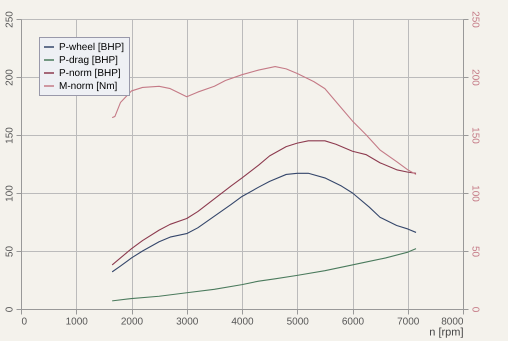  What do you see at coordinates (10, 252) in the screenshot?
I see `y-tick-label: 50` at bounding box center [10, 252].